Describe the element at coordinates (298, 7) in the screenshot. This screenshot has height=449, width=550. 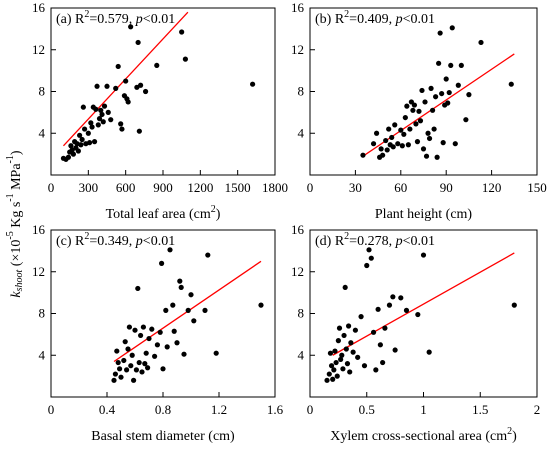
I see `y-tick-label-b-3: 16` at that location.